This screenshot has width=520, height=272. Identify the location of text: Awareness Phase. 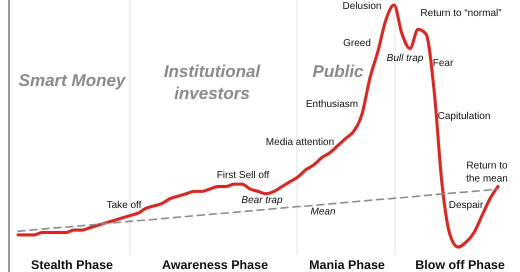
(215, 265).